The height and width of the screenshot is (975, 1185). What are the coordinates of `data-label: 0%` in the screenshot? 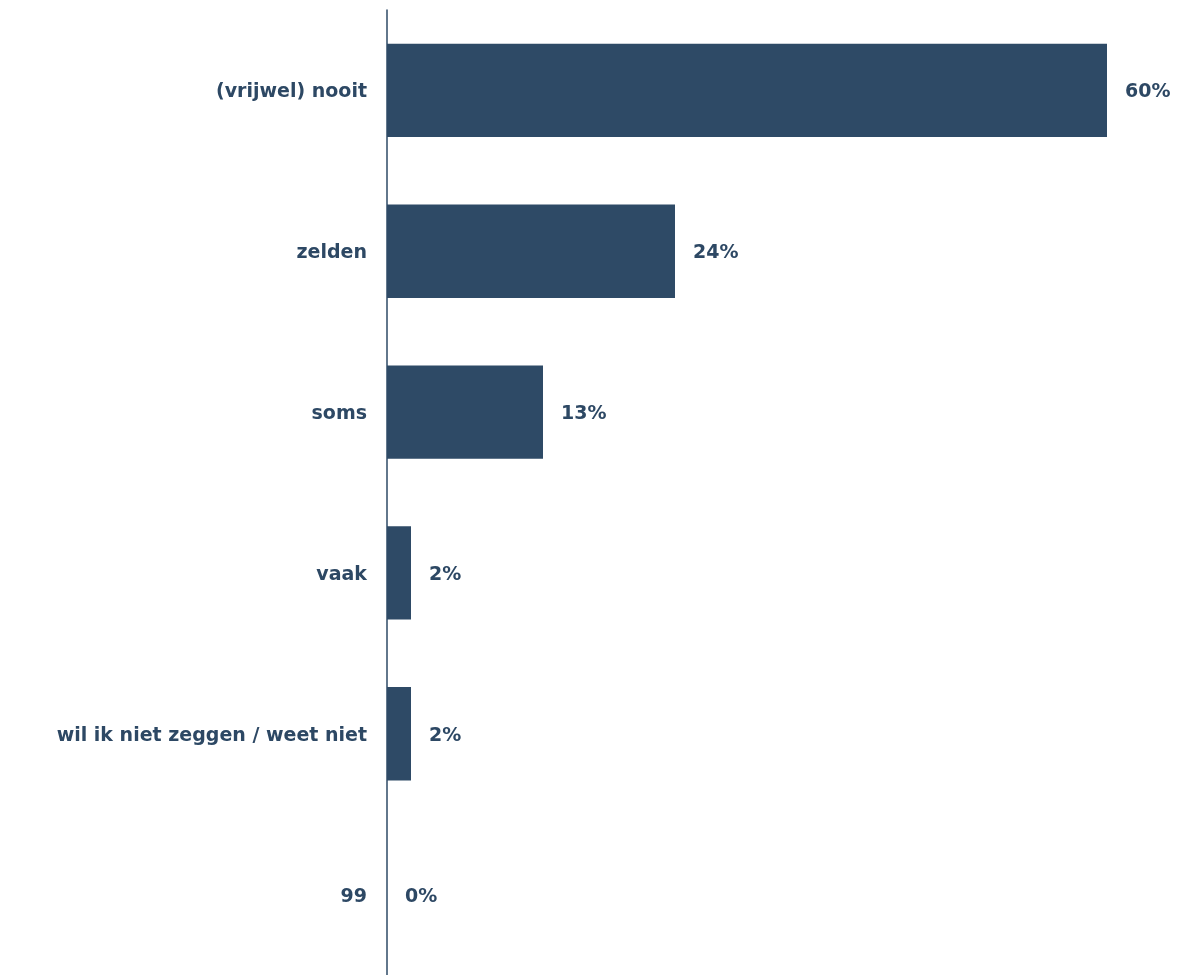 It's located at (421, 894).